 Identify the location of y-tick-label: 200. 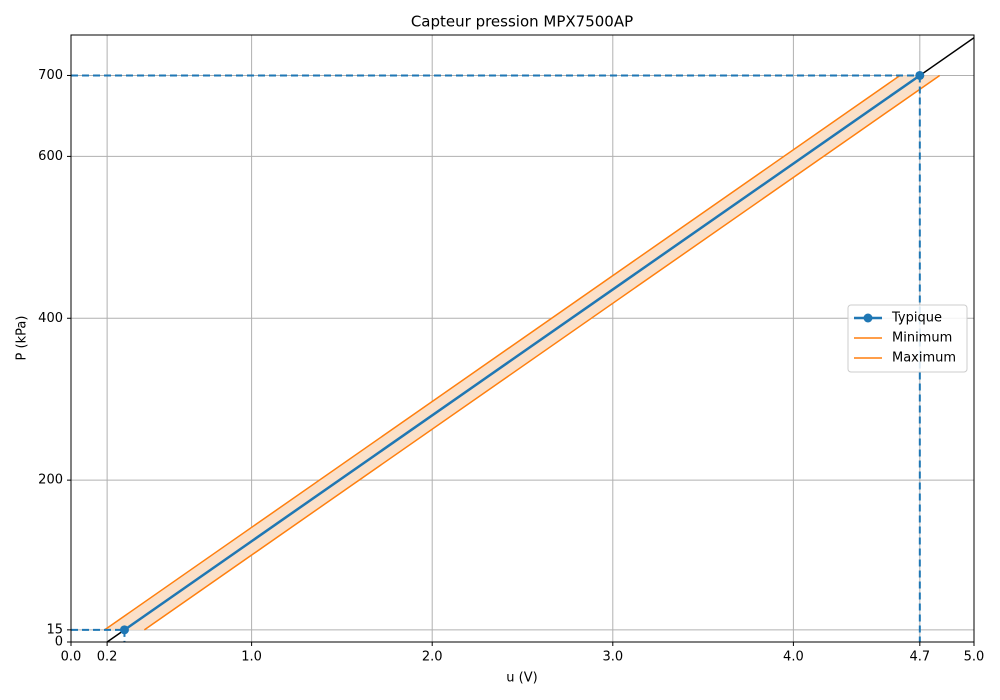
(50, 480).